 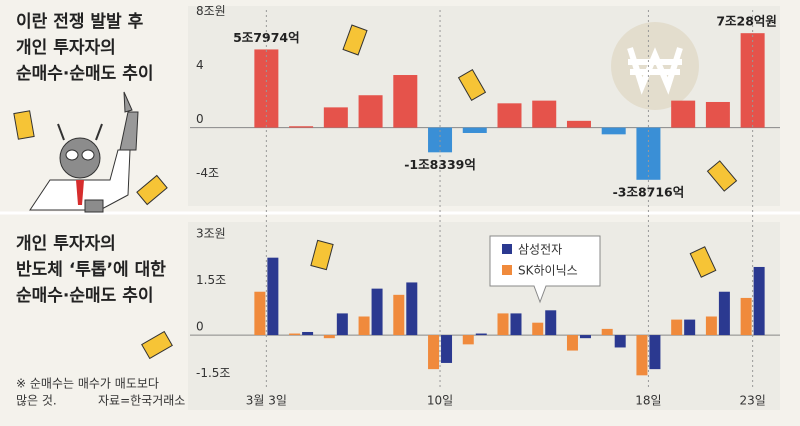 I want to click on data-label: 7조28억원, so click(x=746, y=21).